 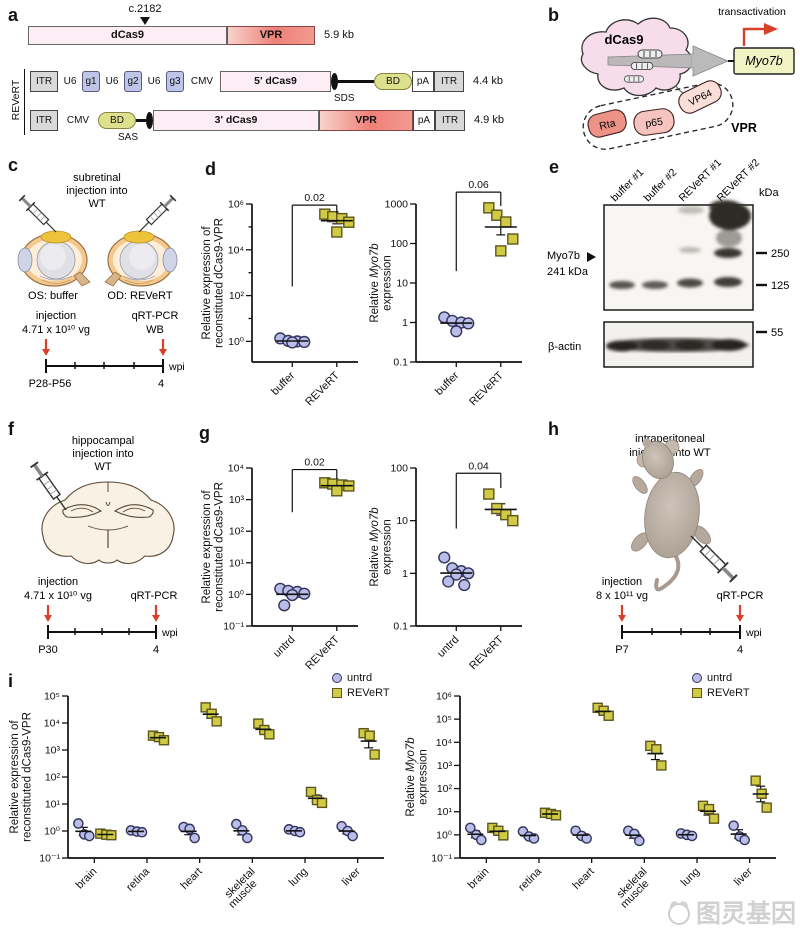 I want to click on svg-text: 0.1, so click(x=400, y=627).